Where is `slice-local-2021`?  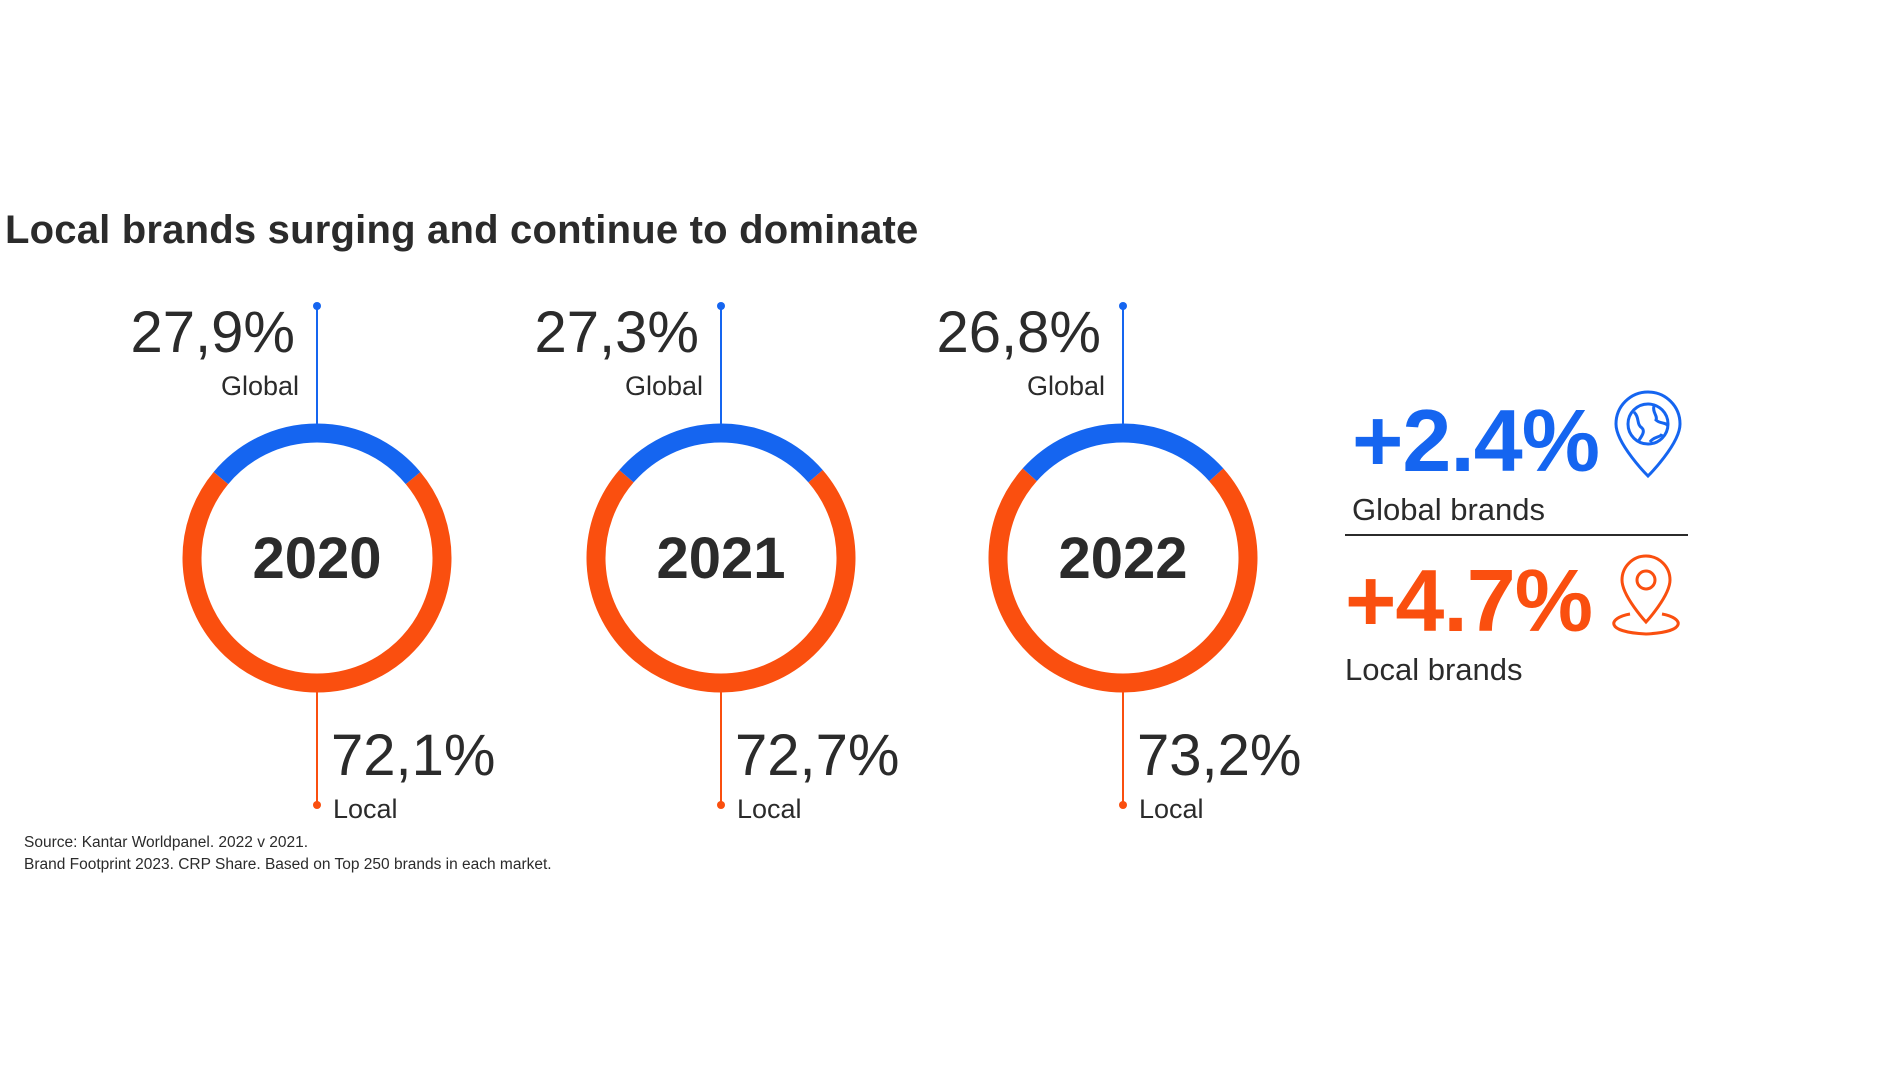
slice-local-2021 is located at coordinates (721, 581).